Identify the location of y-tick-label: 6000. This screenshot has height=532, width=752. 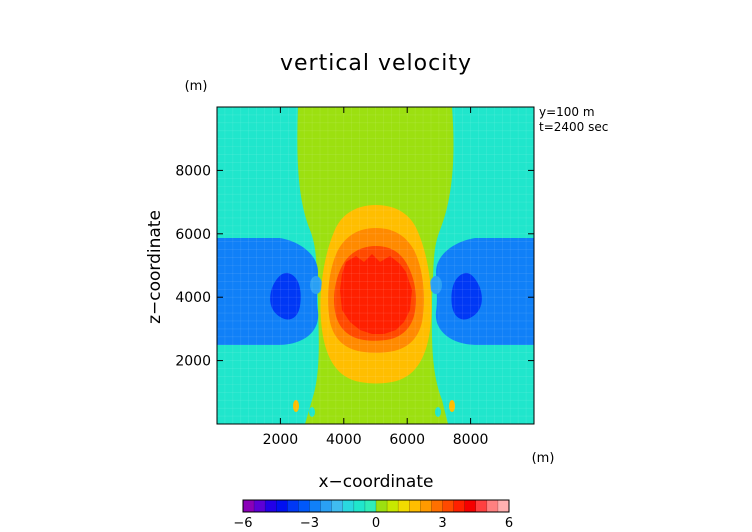
(193, 235).